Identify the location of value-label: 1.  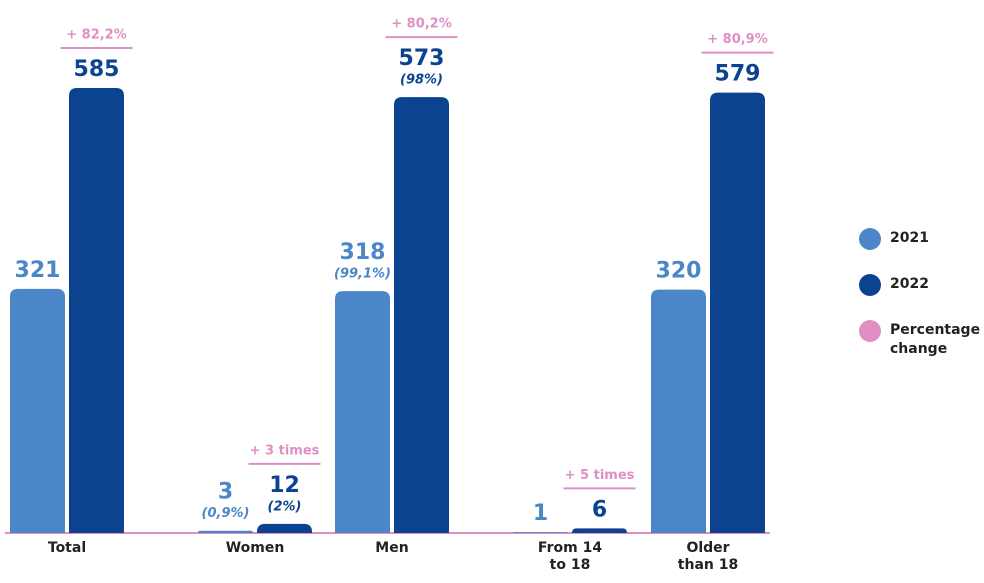
(540, 513).